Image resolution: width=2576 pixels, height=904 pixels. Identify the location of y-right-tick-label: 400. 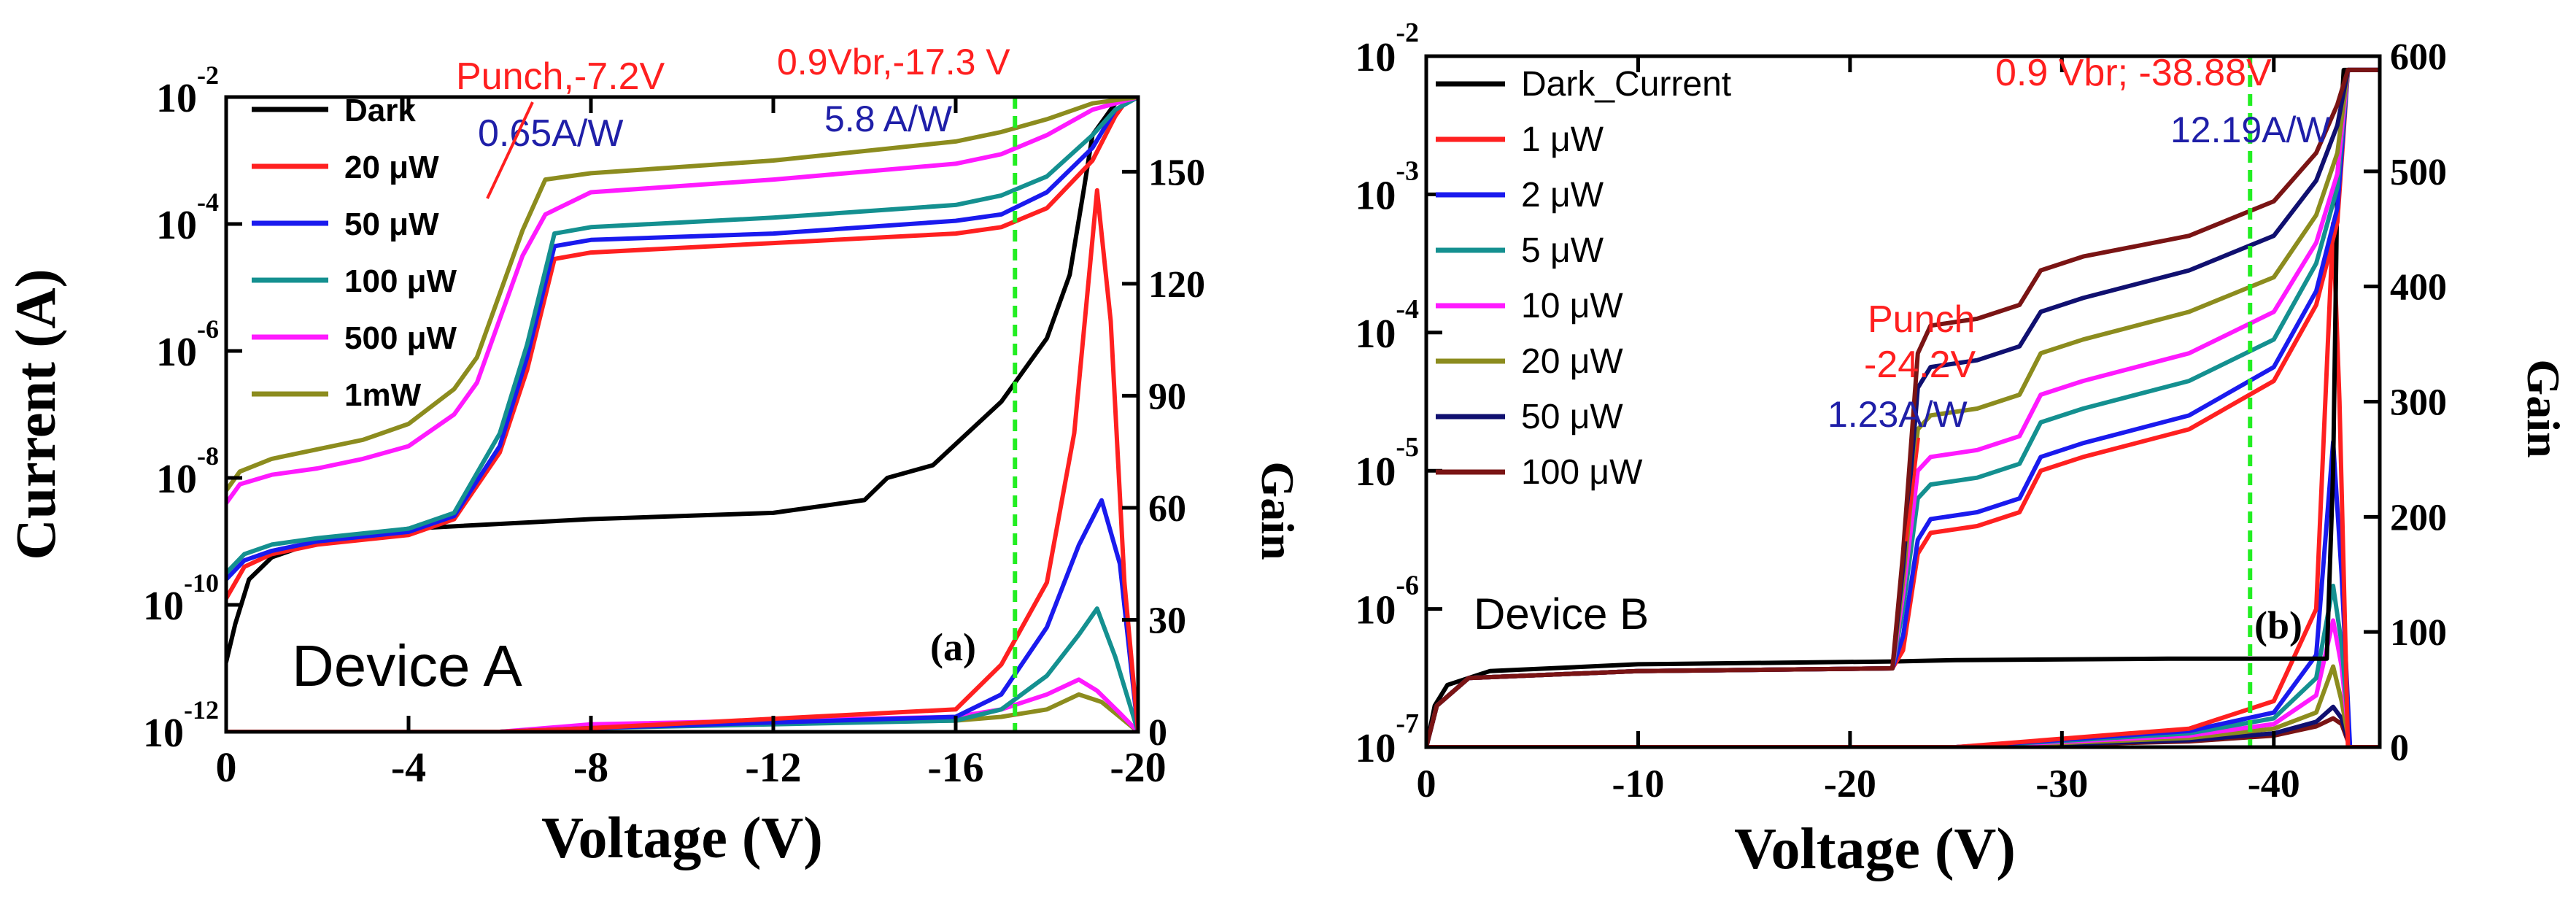
(2418, 288).